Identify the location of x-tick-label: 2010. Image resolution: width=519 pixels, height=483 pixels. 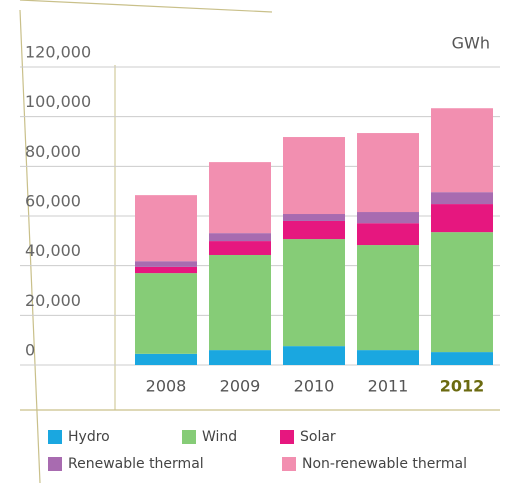
(314, 386).